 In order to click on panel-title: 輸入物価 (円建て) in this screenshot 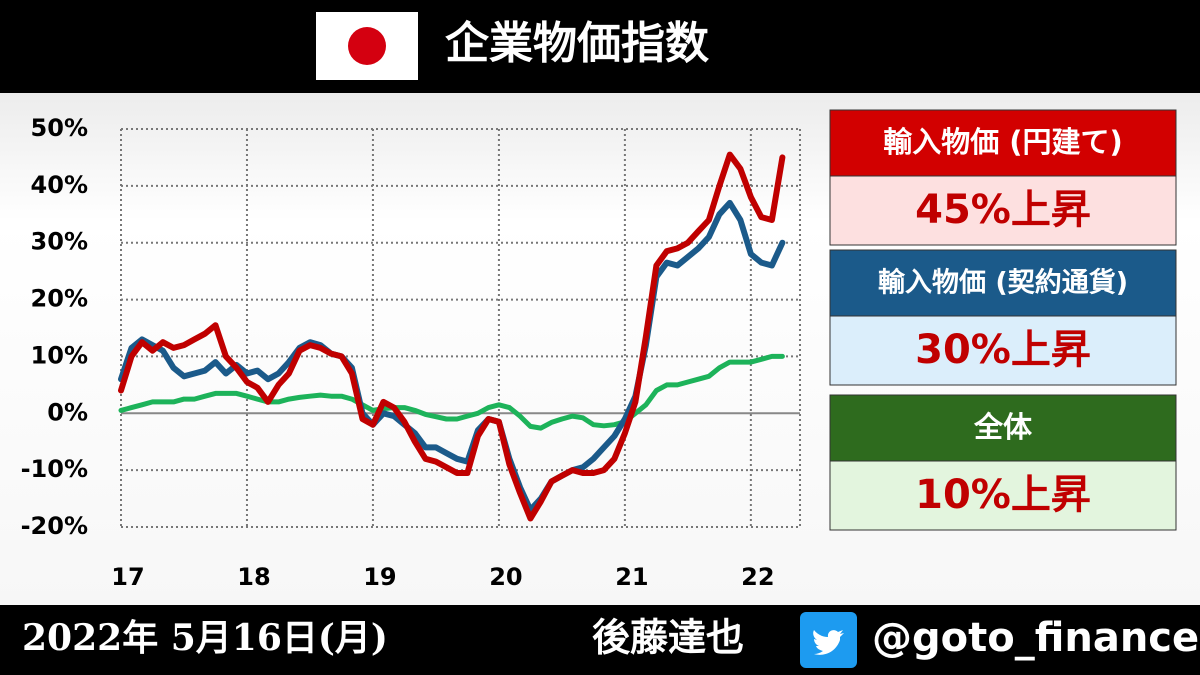, I will do `click(1003, 142)`.